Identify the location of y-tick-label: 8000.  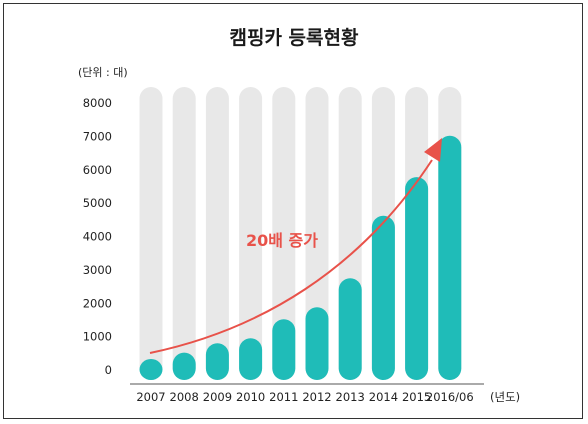
(97, 103).